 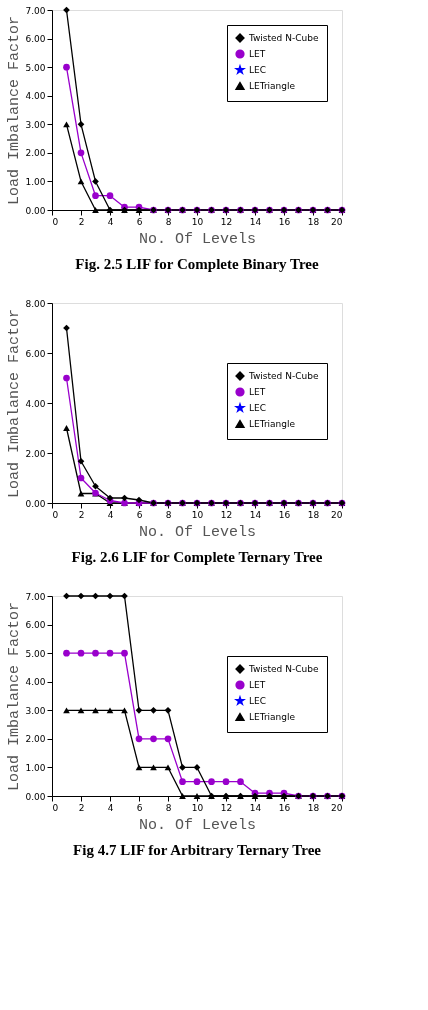 I want to click on text: Fig. 2.6 LIF for Complete Ternary Tree, so click(x=197, y=557).